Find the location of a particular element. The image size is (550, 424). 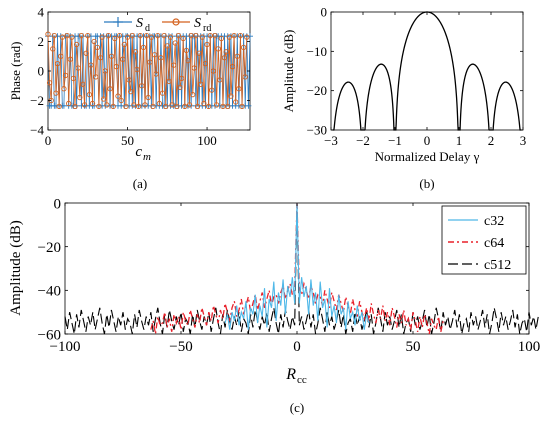

legend-c64-label: c64 is located at coordinates (494, 243).